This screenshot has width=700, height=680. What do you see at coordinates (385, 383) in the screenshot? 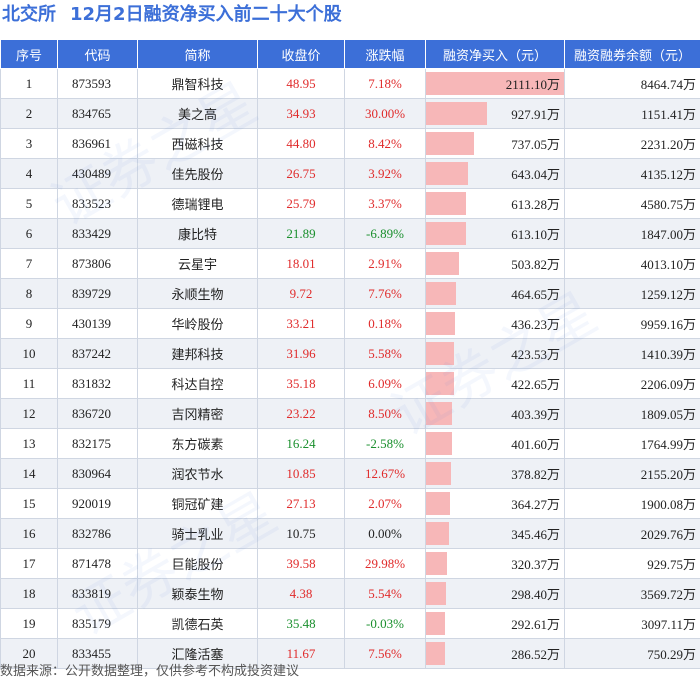
I see `change-percent-cell: 6.09%` at bounding box center [385, 383].